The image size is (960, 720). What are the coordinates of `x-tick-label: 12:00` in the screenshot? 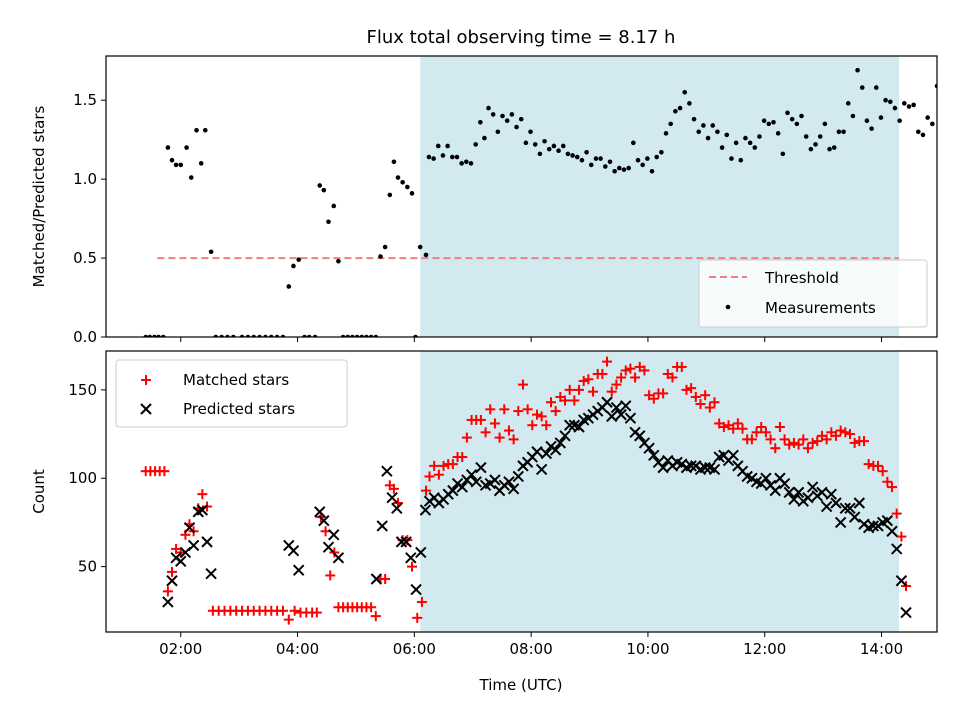 It's located at (764, 649).